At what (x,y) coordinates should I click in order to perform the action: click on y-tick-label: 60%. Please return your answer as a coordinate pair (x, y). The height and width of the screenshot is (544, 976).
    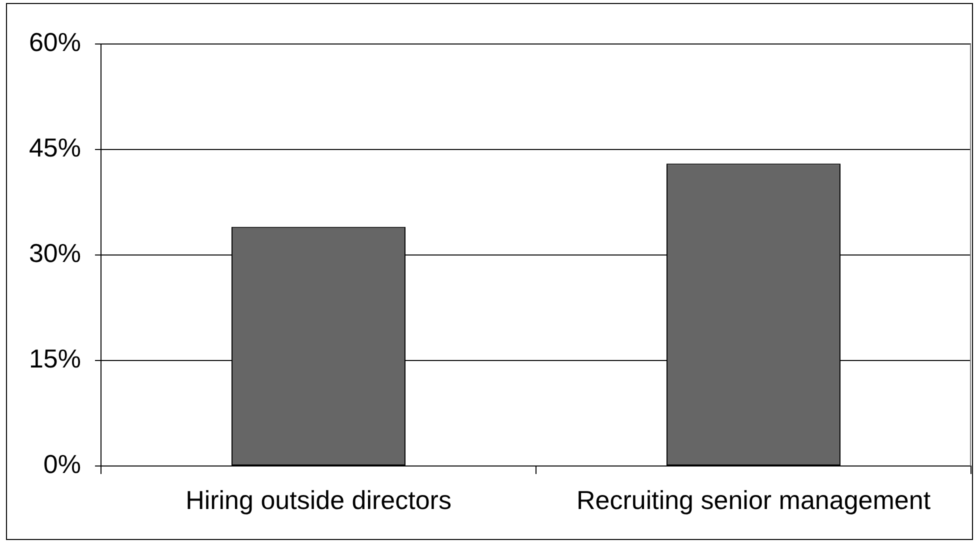
    Looking at the image, I should click on (54, 42).